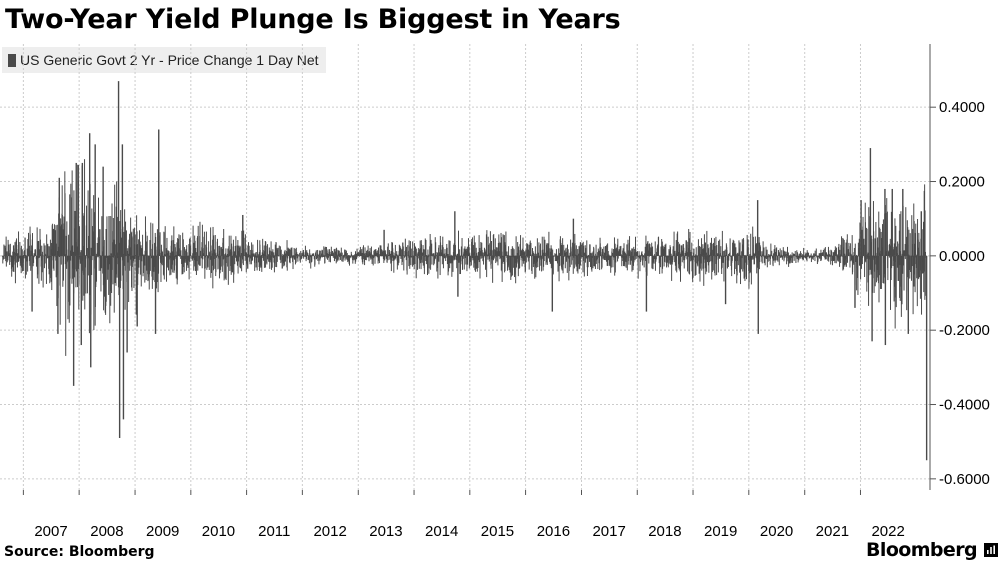 This screenshot has height=564, width=1003. What do you see at coordinates (608, 531) in the screenshot?
I see `x-tick-label: 2017` at bounding box center [608, 531].